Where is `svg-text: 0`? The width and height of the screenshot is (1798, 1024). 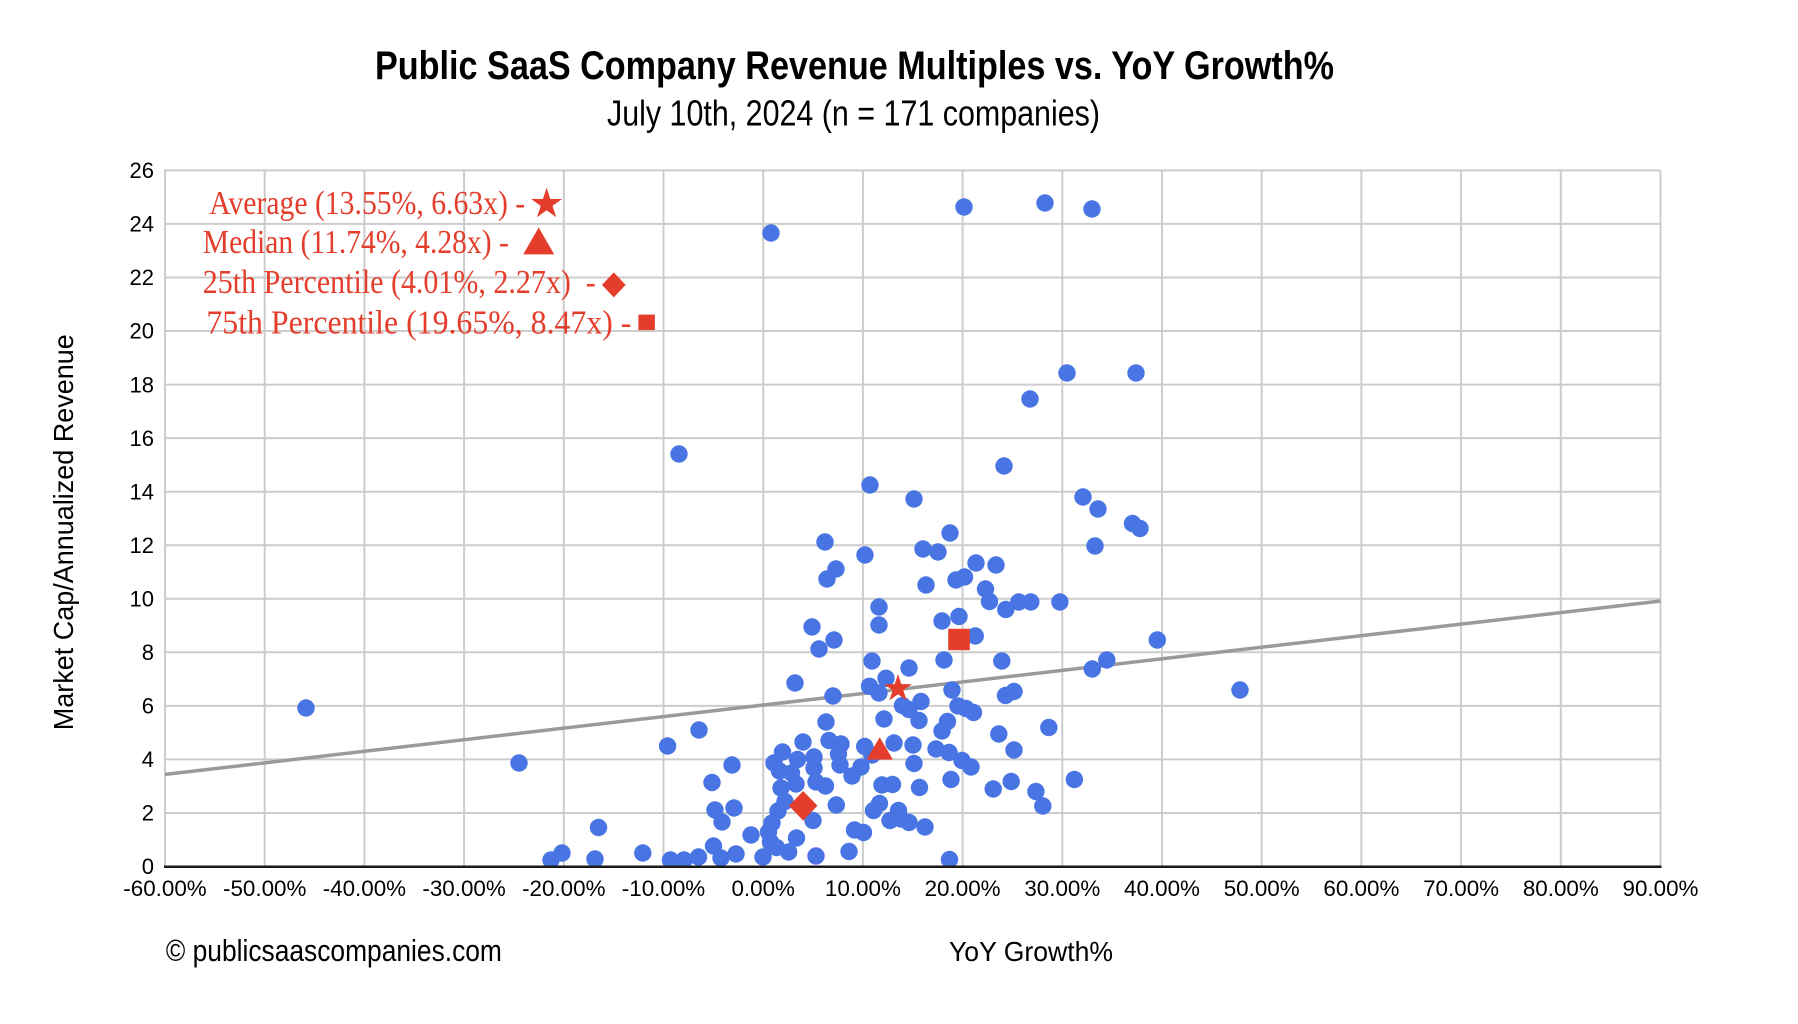 svg-text: 0 is located at coordinates (148, 866).